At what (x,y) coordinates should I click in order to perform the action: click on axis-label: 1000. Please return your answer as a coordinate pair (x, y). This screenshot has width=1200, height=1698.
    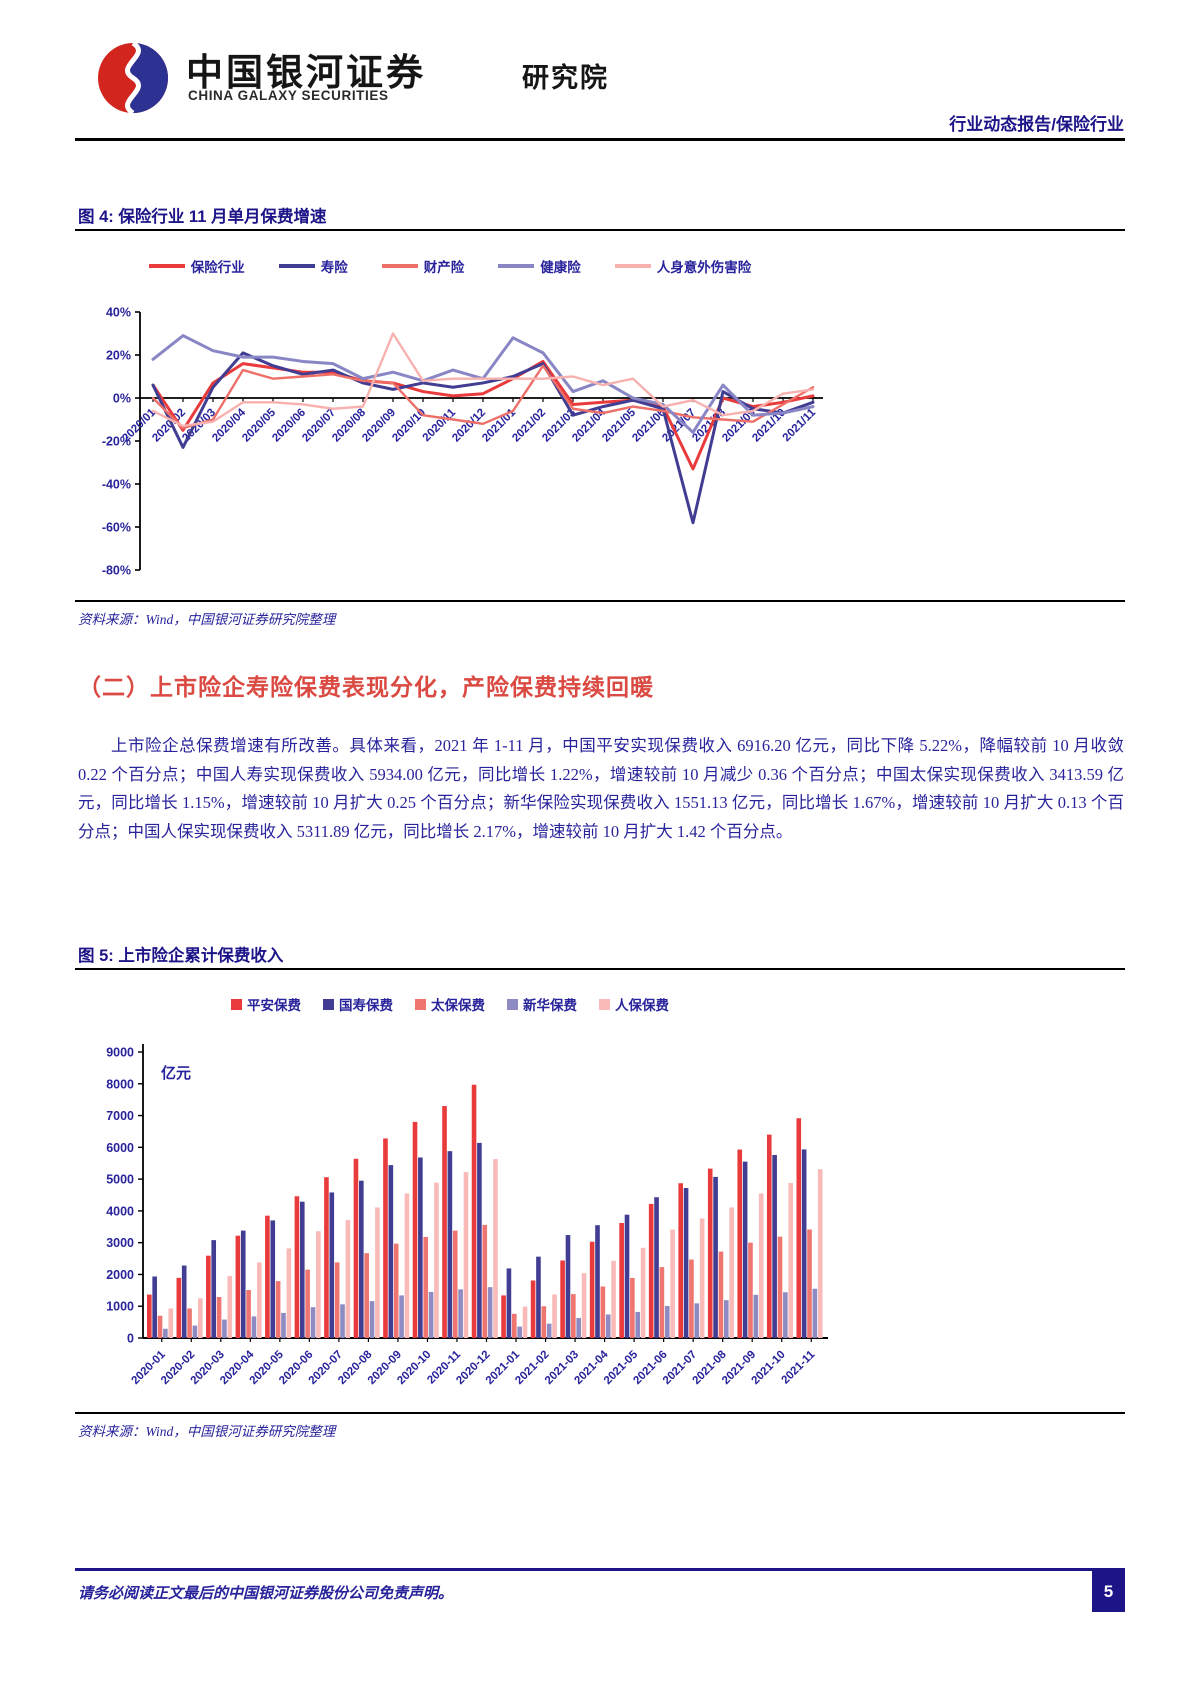
    Looking at the image, I should click on (120, 1307).